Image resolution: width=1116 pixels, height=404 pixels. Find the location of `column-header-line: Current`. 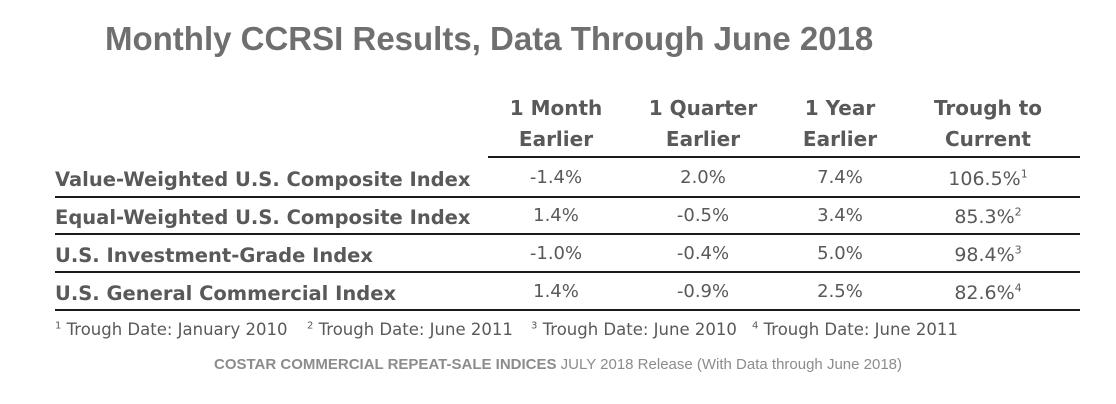

column-header-line: Current is located at coordinates (987, 139).